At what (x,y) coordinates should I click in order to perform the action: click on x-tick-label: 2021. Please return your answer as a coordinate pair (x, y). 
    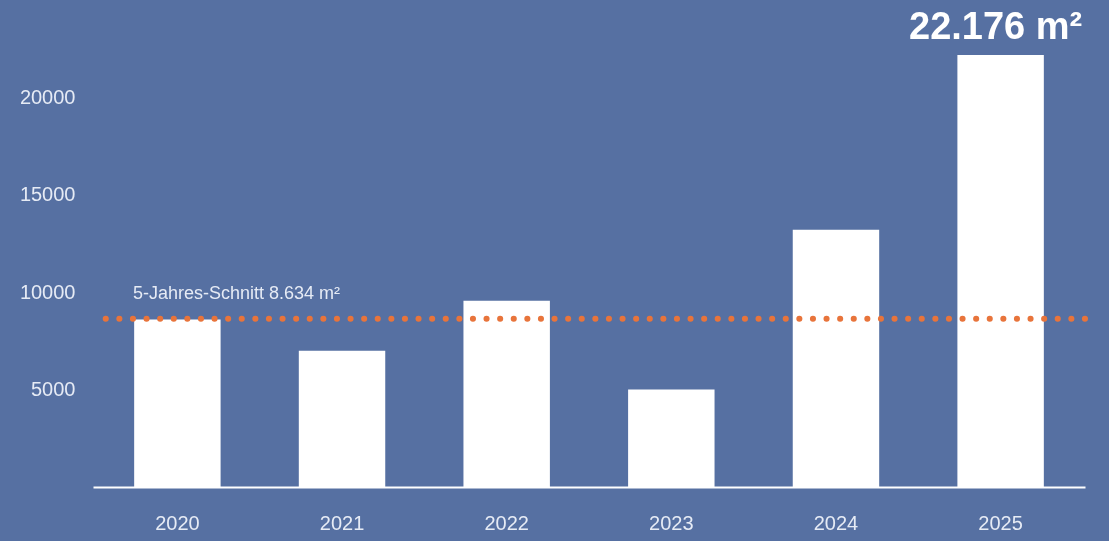
    Looking at the image, I should click on (342, 522).